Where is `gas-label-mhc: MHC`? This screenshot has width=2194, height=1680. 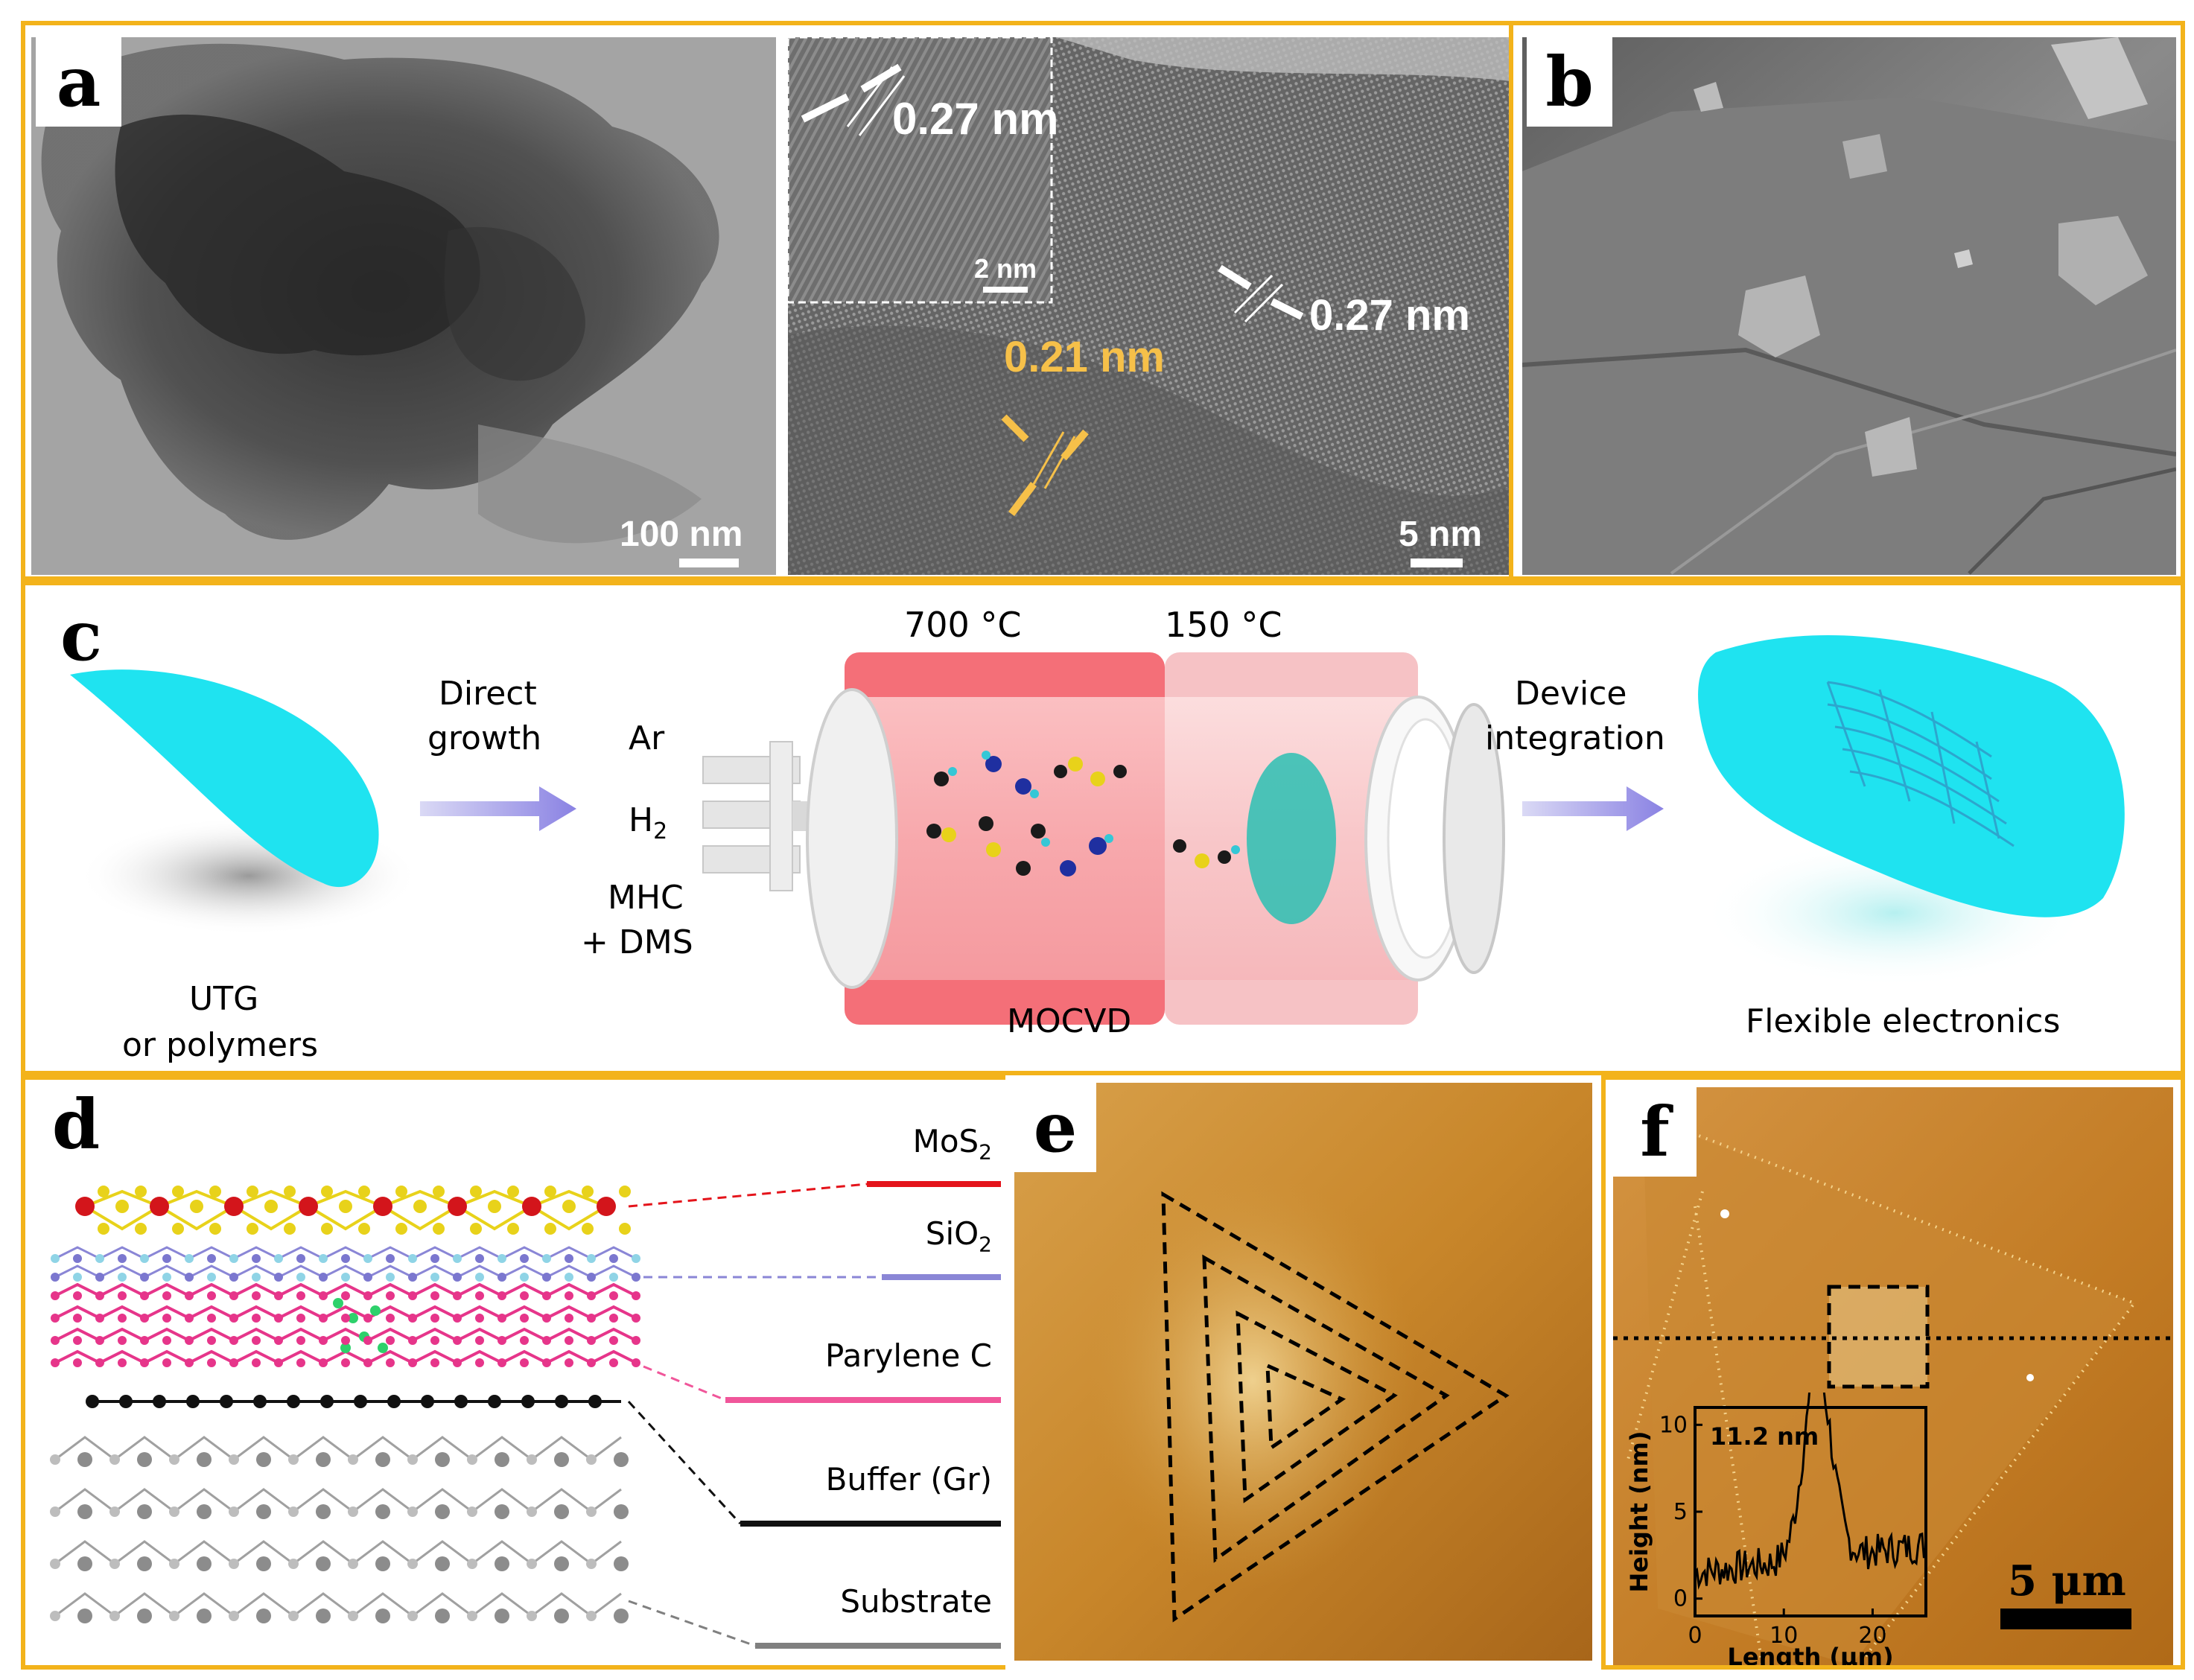
gas-label-mhc: MHC is located at coordinates (646, 898).